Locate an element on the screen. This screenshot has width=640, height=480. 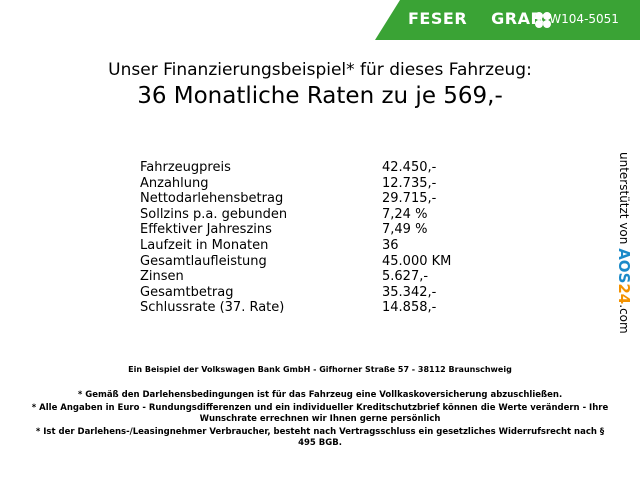
row-label: Schlussrate (37. Rate) is located at coordinates (212, 308).